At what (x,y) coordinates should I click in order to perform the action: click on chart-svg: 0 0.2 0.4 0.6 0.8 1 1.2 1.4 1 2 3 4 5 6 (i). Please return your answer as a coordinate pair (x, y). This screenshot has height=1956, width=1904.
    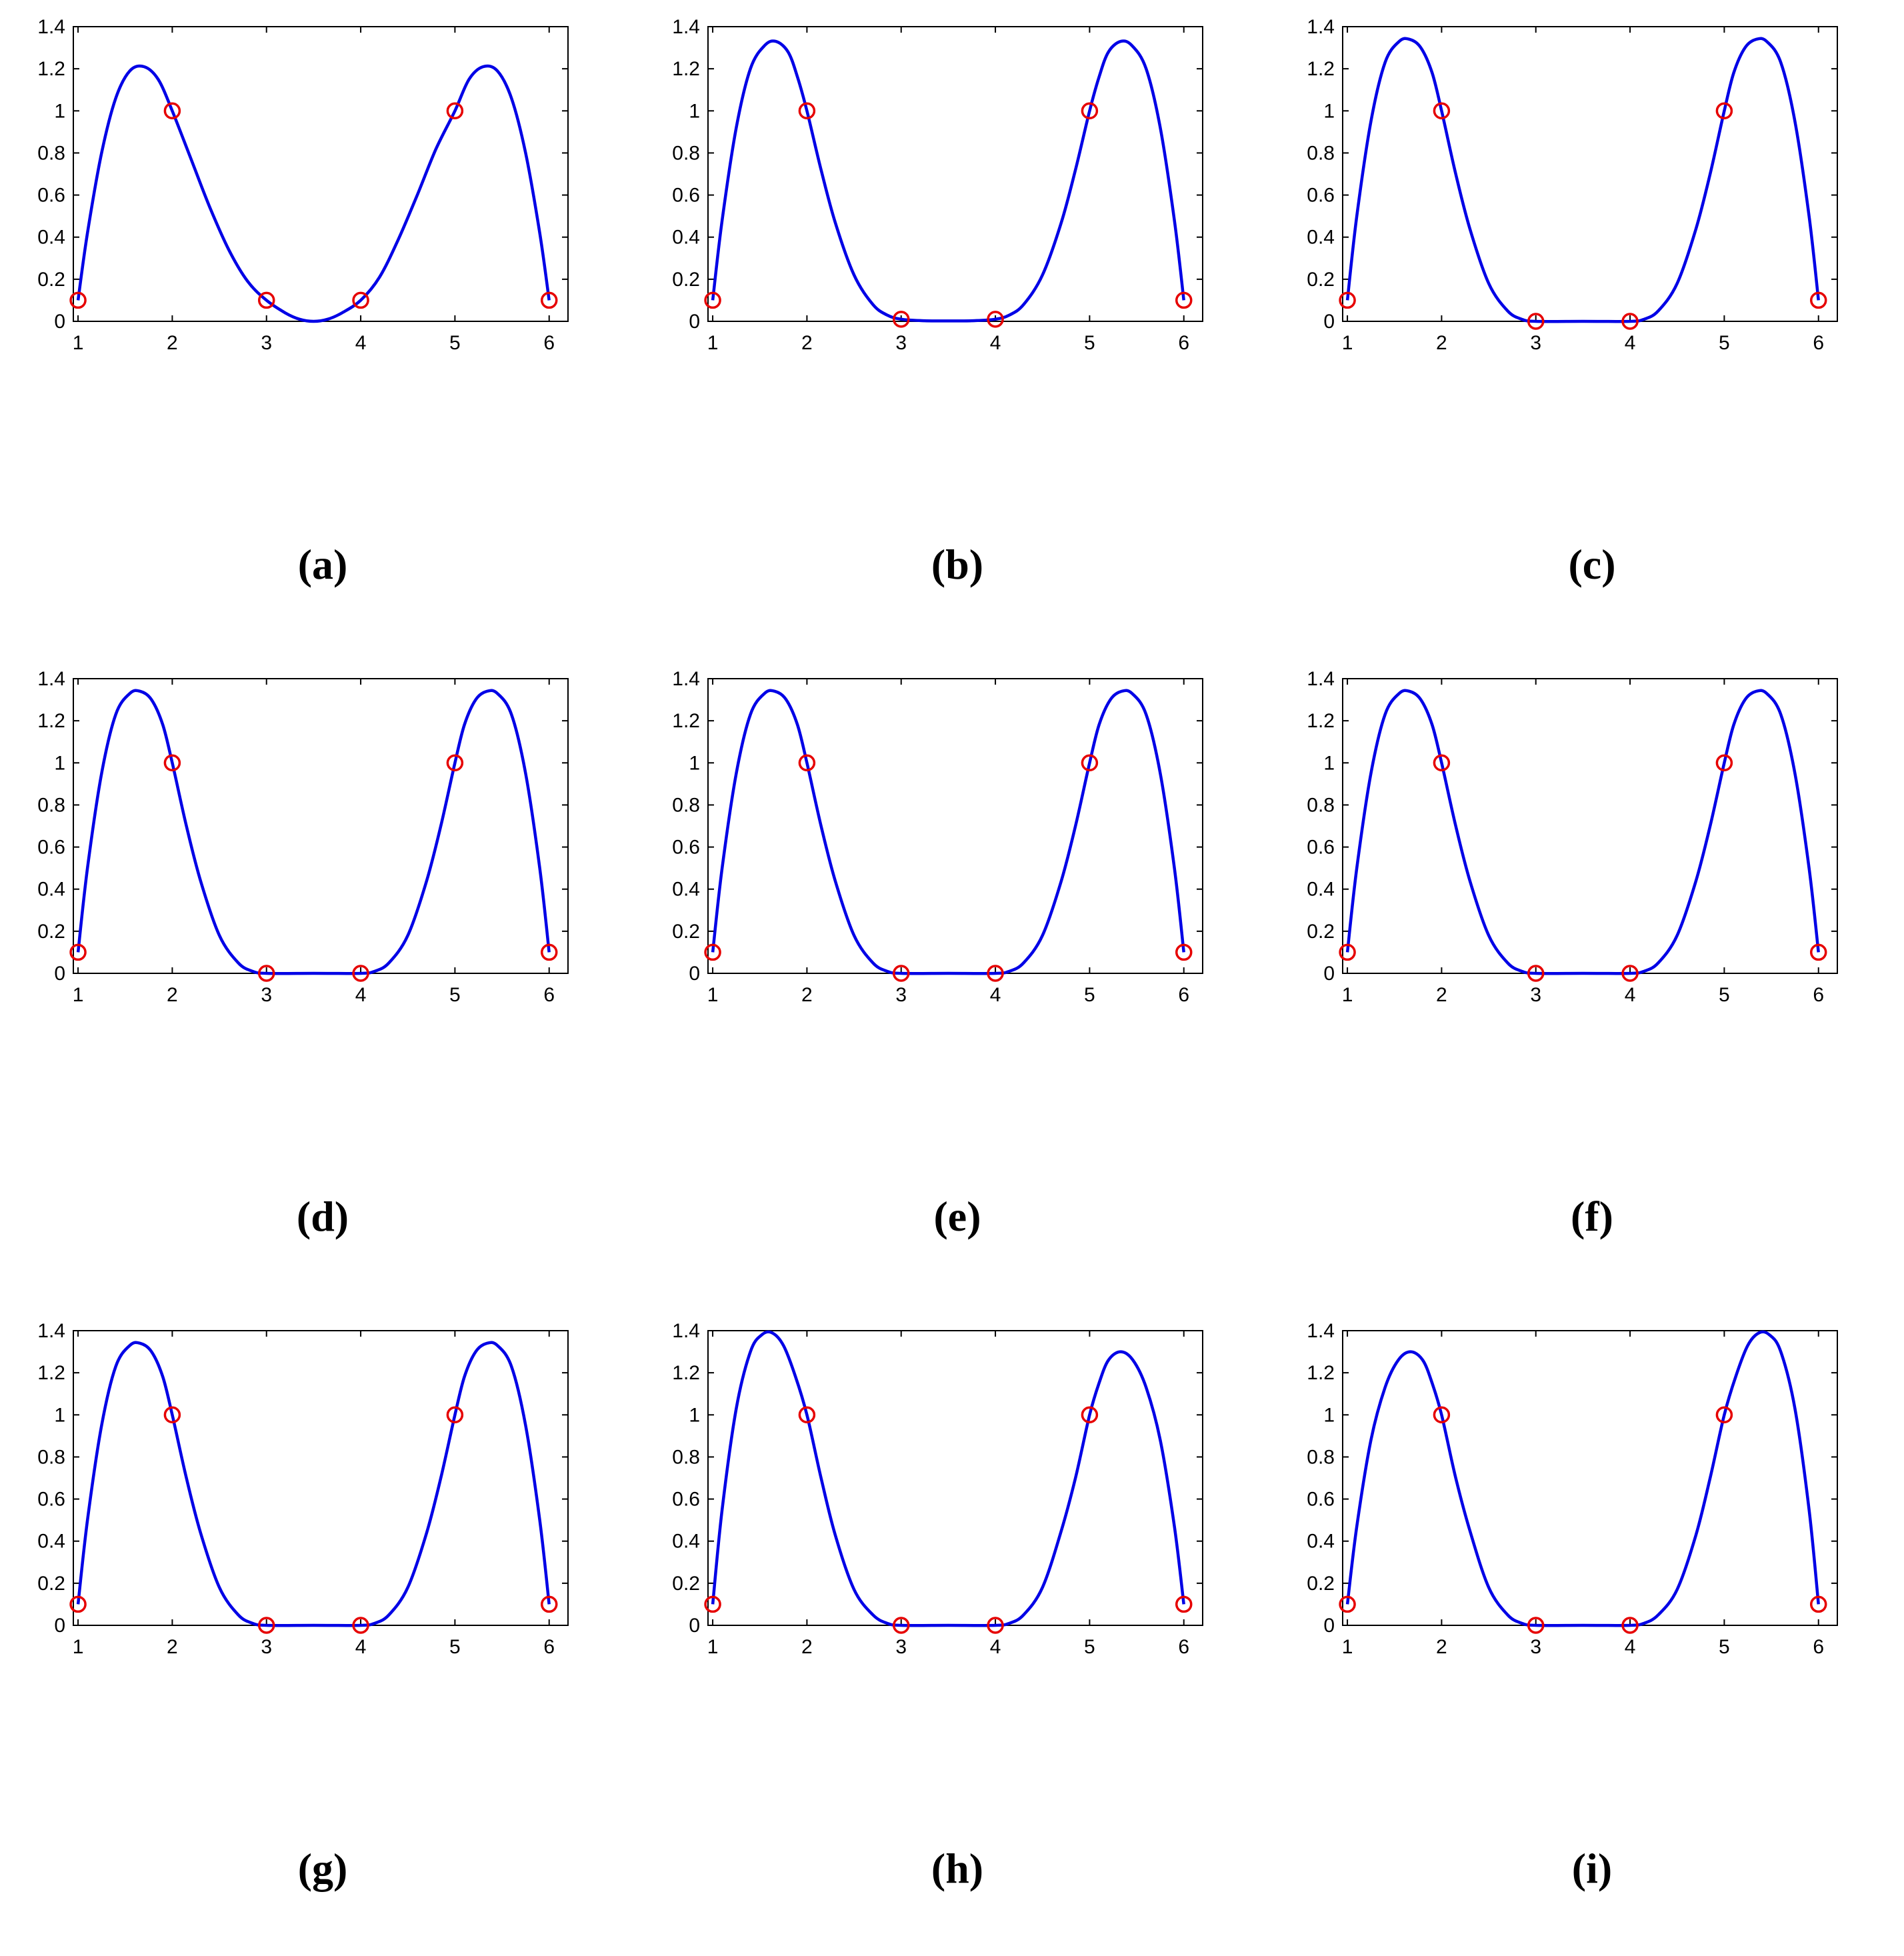
    Looking at the image, I should click on (1572, 1606).